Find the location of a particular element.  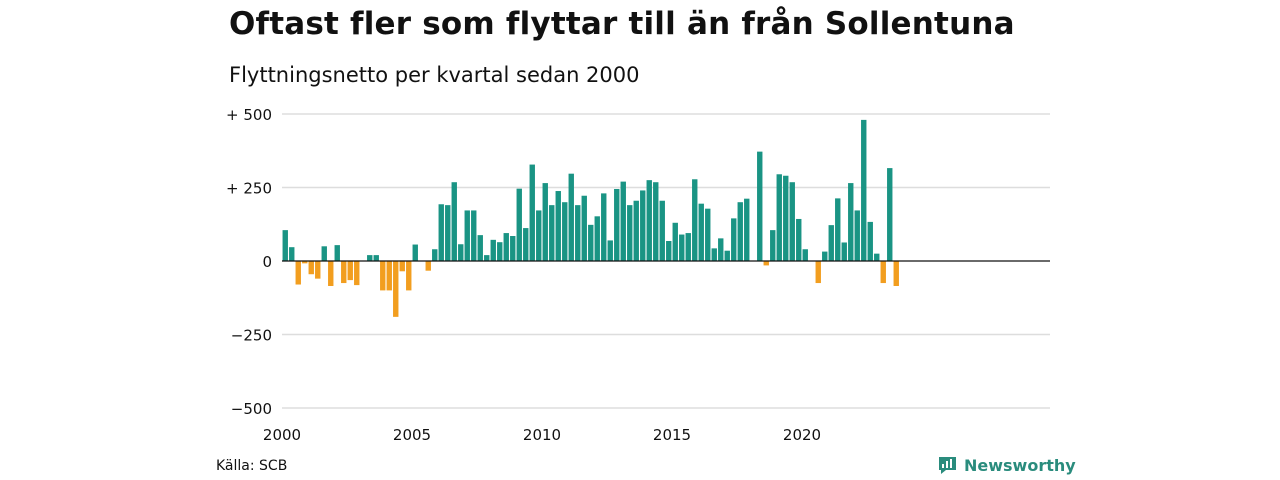

y-tick-label: + 500 is located at coordinates (249, 115).